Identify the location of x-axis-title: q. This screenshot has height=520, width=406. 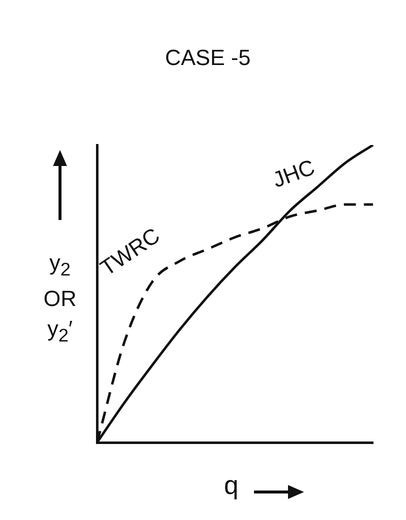
(231, 485).